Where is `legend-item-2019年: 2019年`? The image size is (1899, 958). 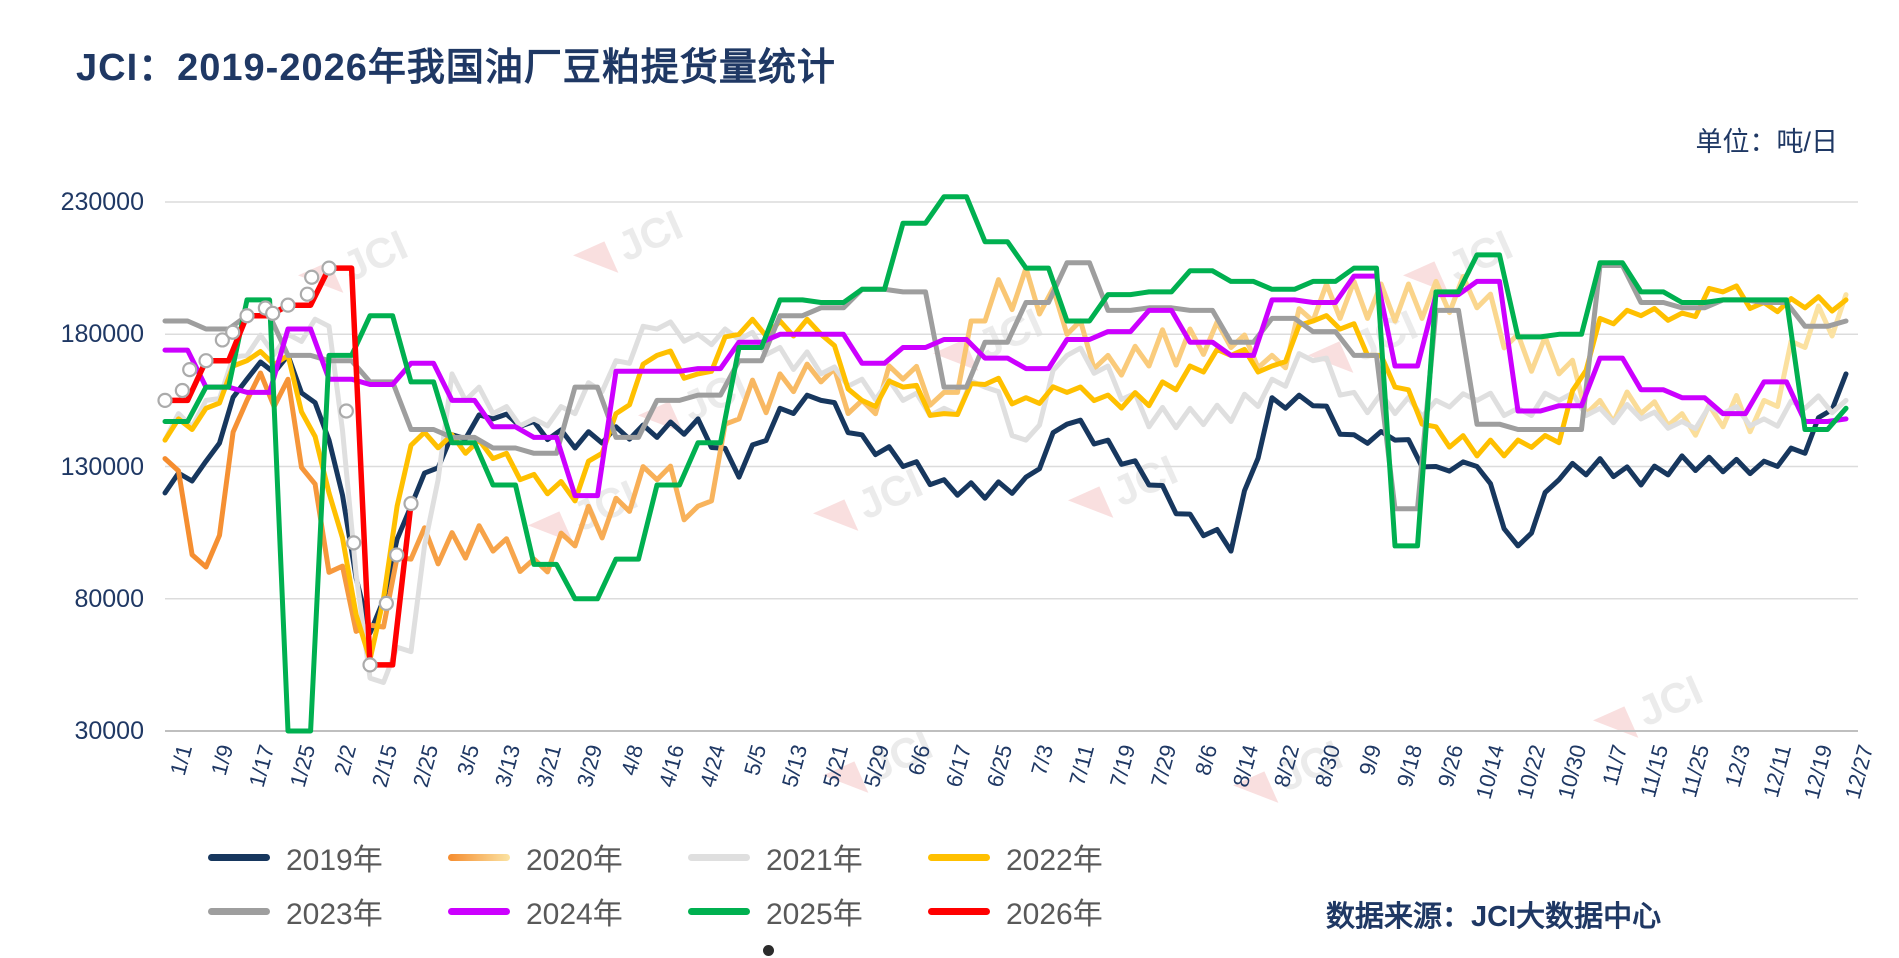 legend-item-2019年: 2019年 is located at coordinates (328, 857).